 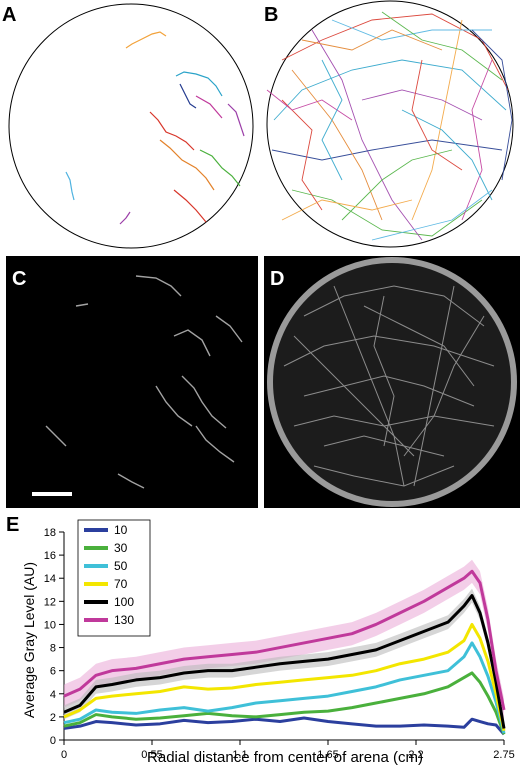 What do you see at coordinates (13, 525) in the screenshot?
I see `panel-label-e: E` at bounding box center [13, 525].